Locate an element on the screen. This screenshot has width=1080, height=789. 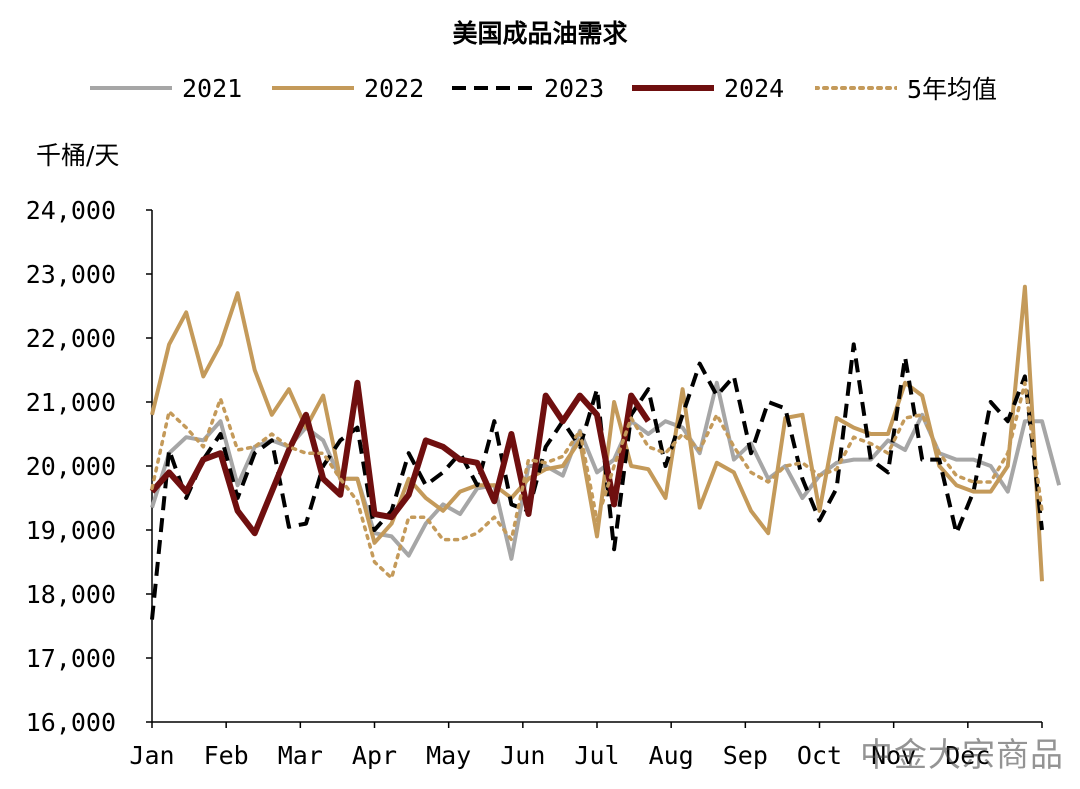
chart-title: 美国成品油需求 is located at coordinates (540, 33).